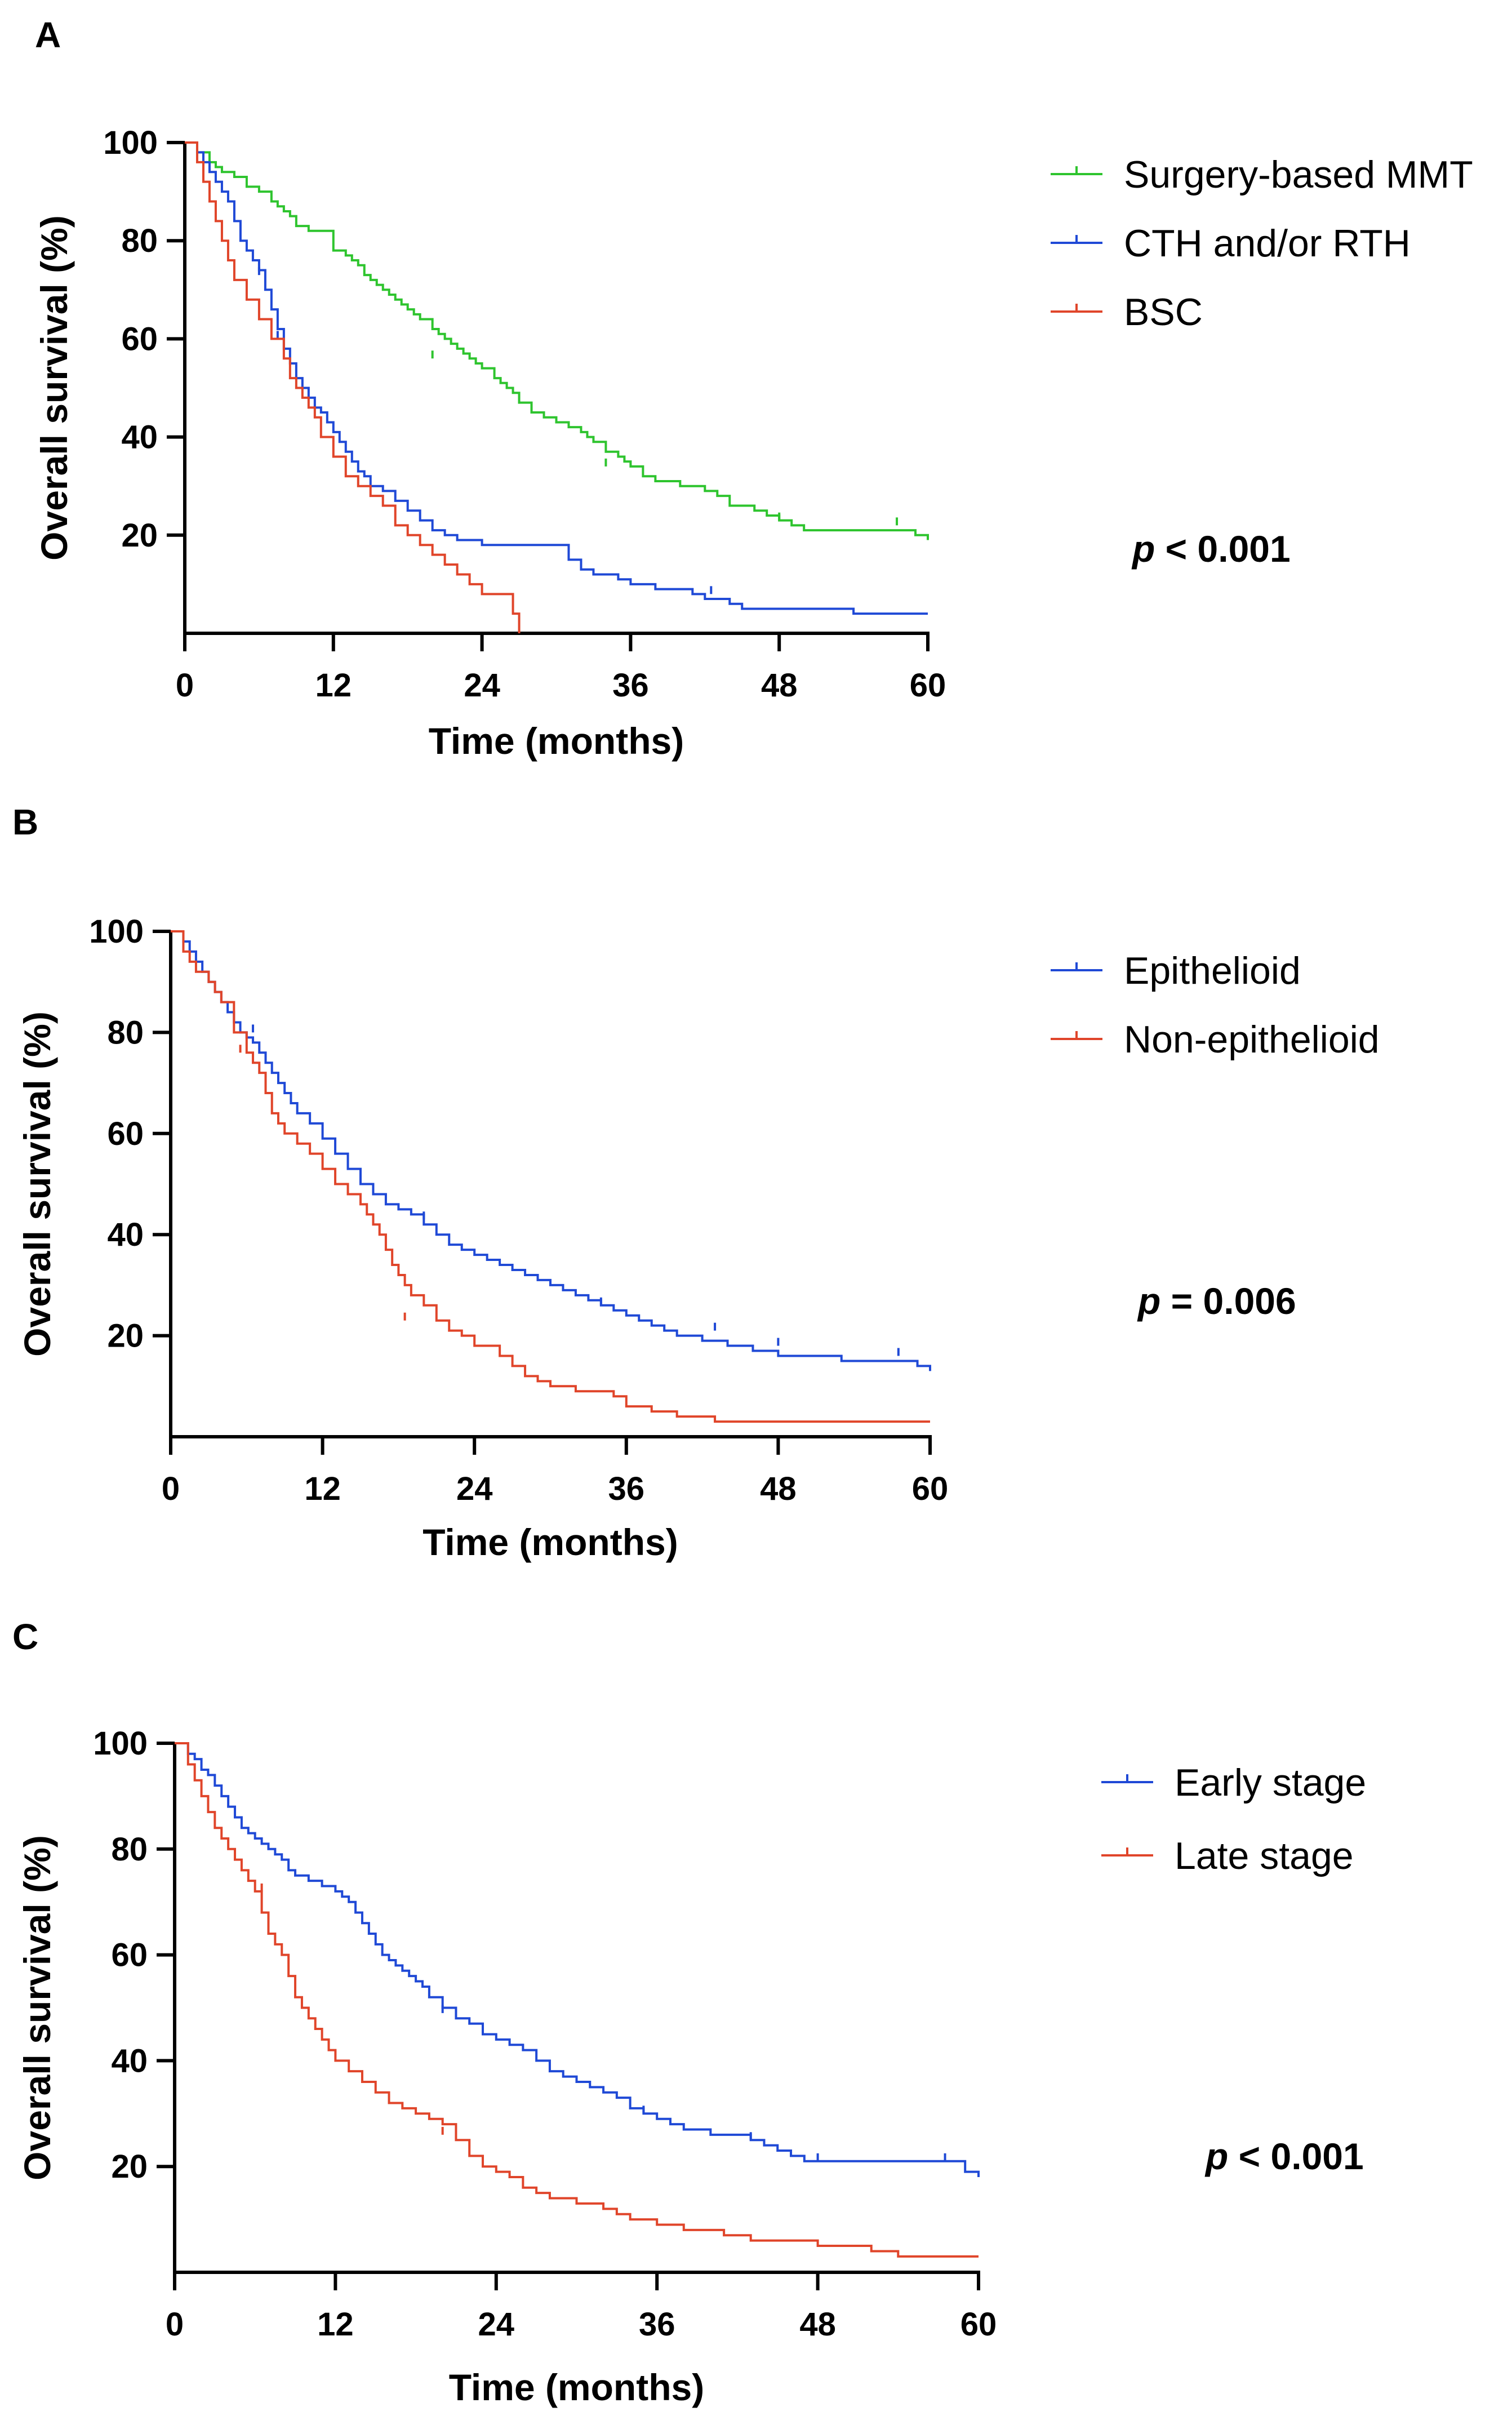 This screenshot has height=2425, width=1512. What do you see at coordinates (25, 1636) in the screenshot?
I see `panel-letter: C` at bounding box center [25, 1636].